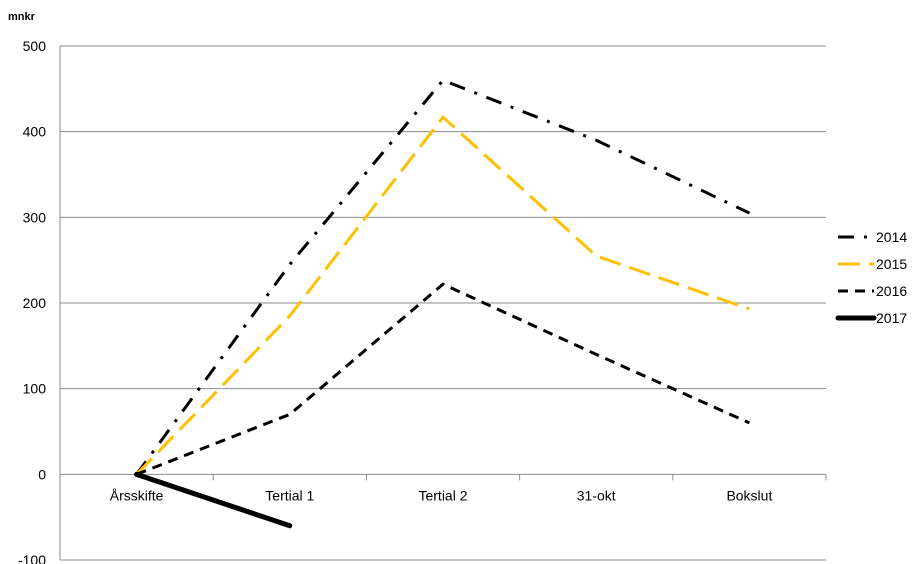 Image resolution: width=914 pixels, height=564 pixels. I want to click on legend: 2014 2015 2016 2017, so click(871, 277).